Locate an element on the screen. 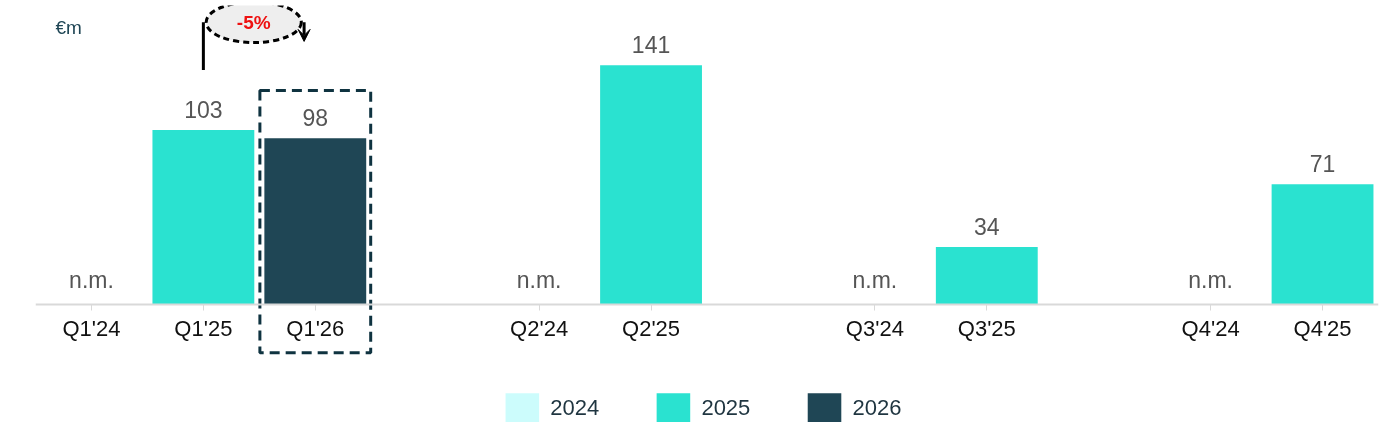  data-label: 141 is located at coordinates (651, 45).